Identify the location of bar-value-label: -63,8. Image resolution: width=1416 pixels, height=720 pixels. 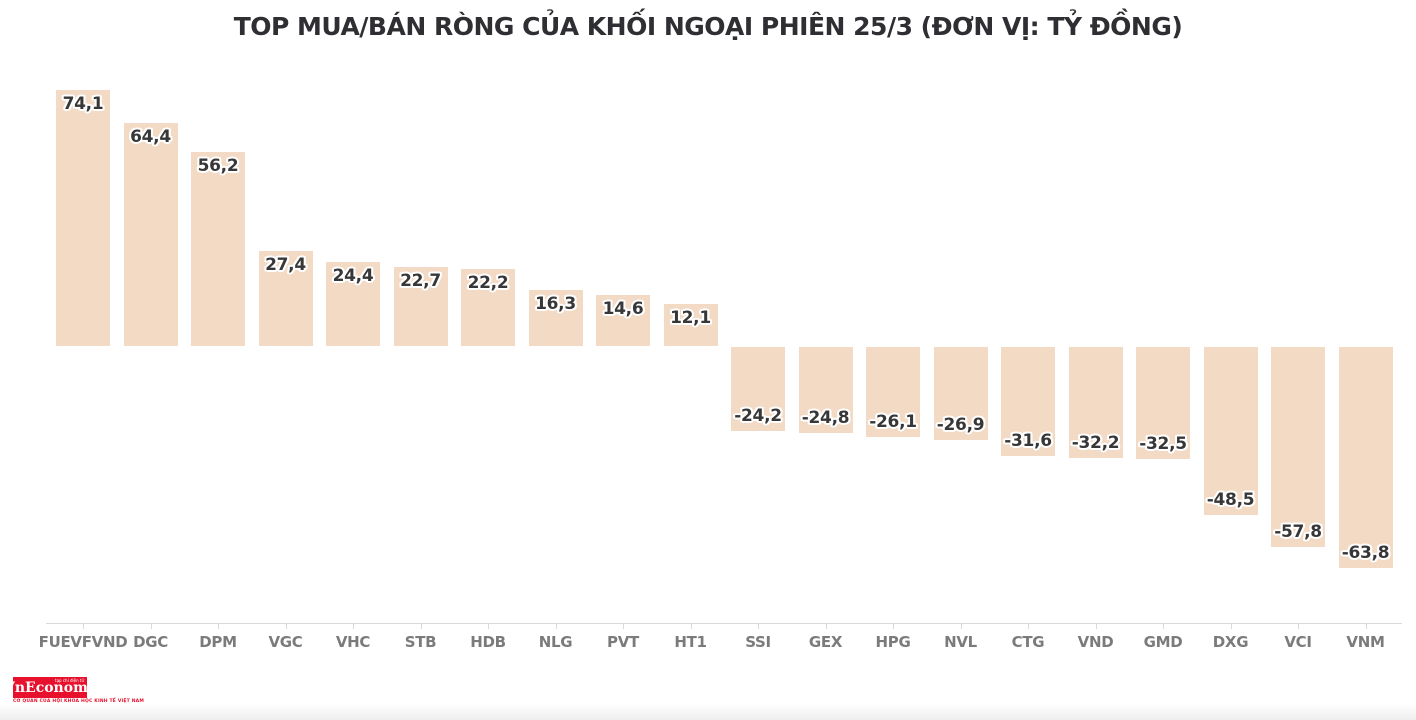
(1365, 552).